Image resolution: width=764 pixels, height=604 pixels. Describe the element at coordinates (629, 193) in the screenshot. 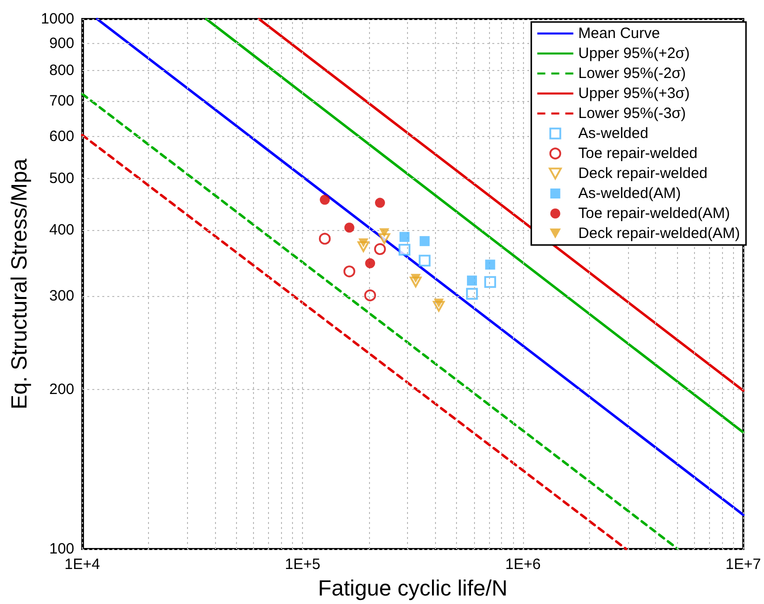

I see `legend-label: As-welded(AM)` at that location.